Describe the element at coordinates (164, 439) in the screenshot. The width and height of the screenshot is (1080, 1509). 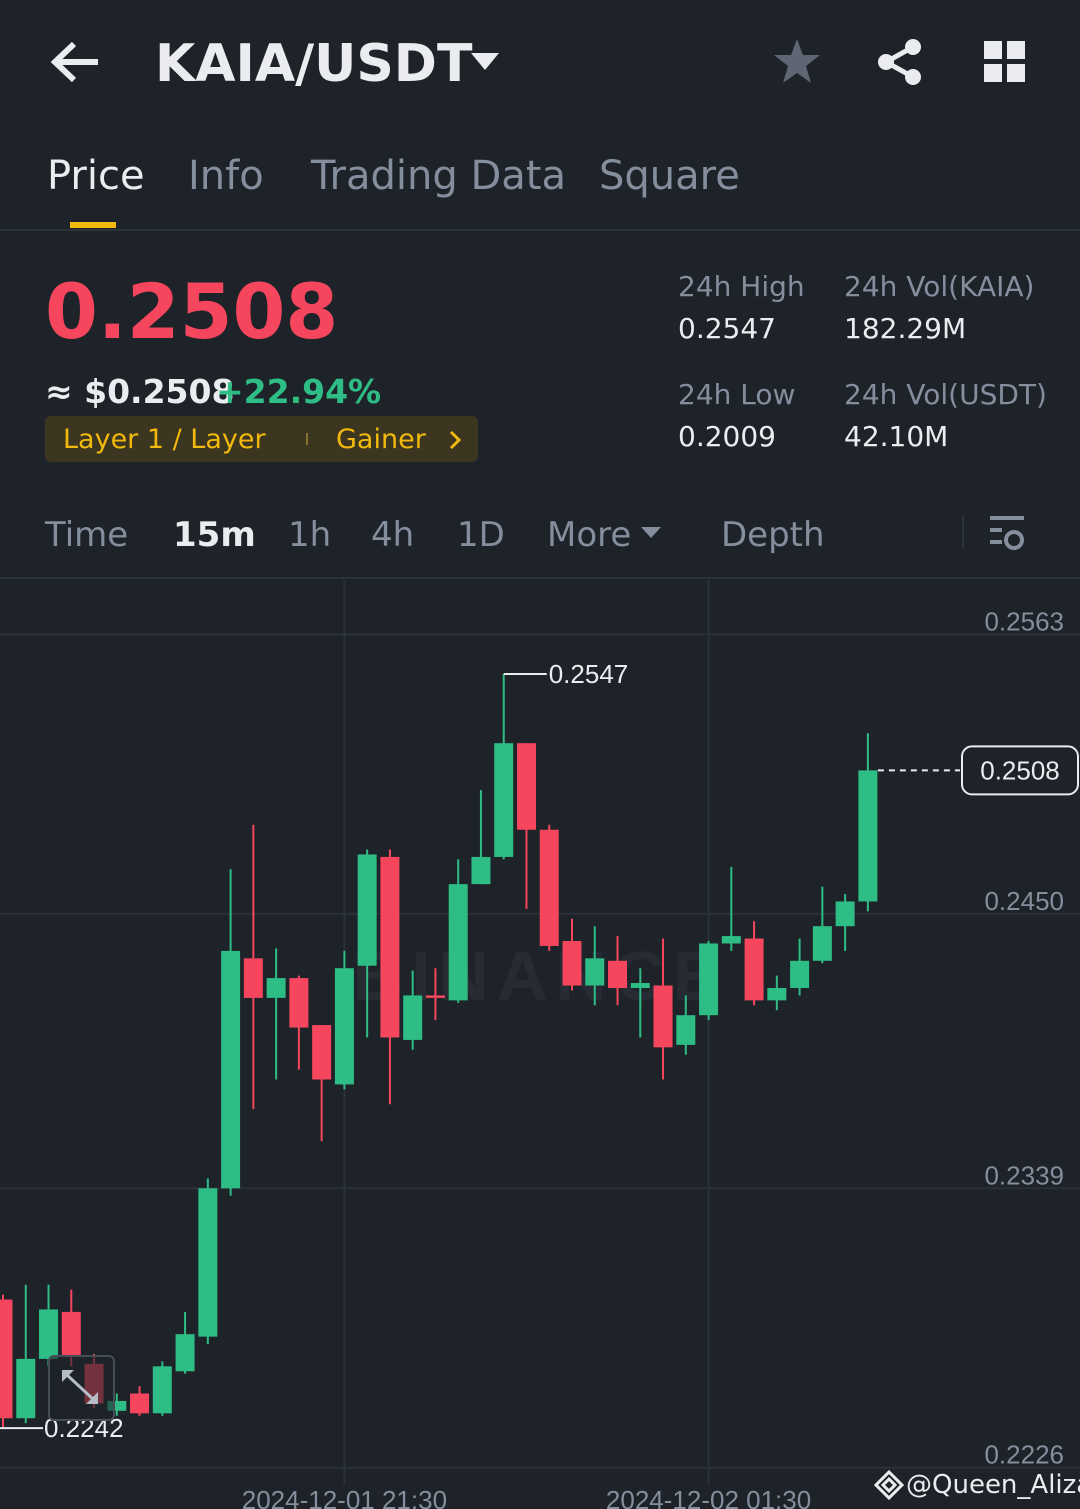
I see `tag: Layer 1 / Layer` at that location.